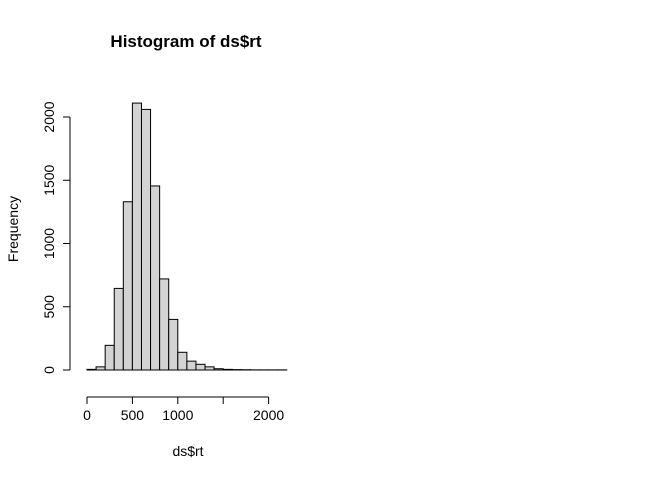  What do you see at coordinates (49, 116) in the screenshot?
I see `y-tick-label: 2000` at bounding box center [49, 116].